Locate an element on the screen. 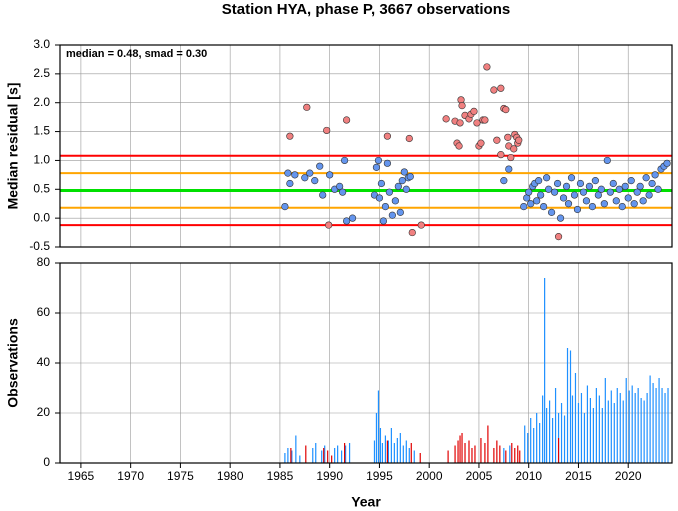 This screenshot has height=511, width=678. y-tick-label: 2.5 is located at coordinates (41, 73).